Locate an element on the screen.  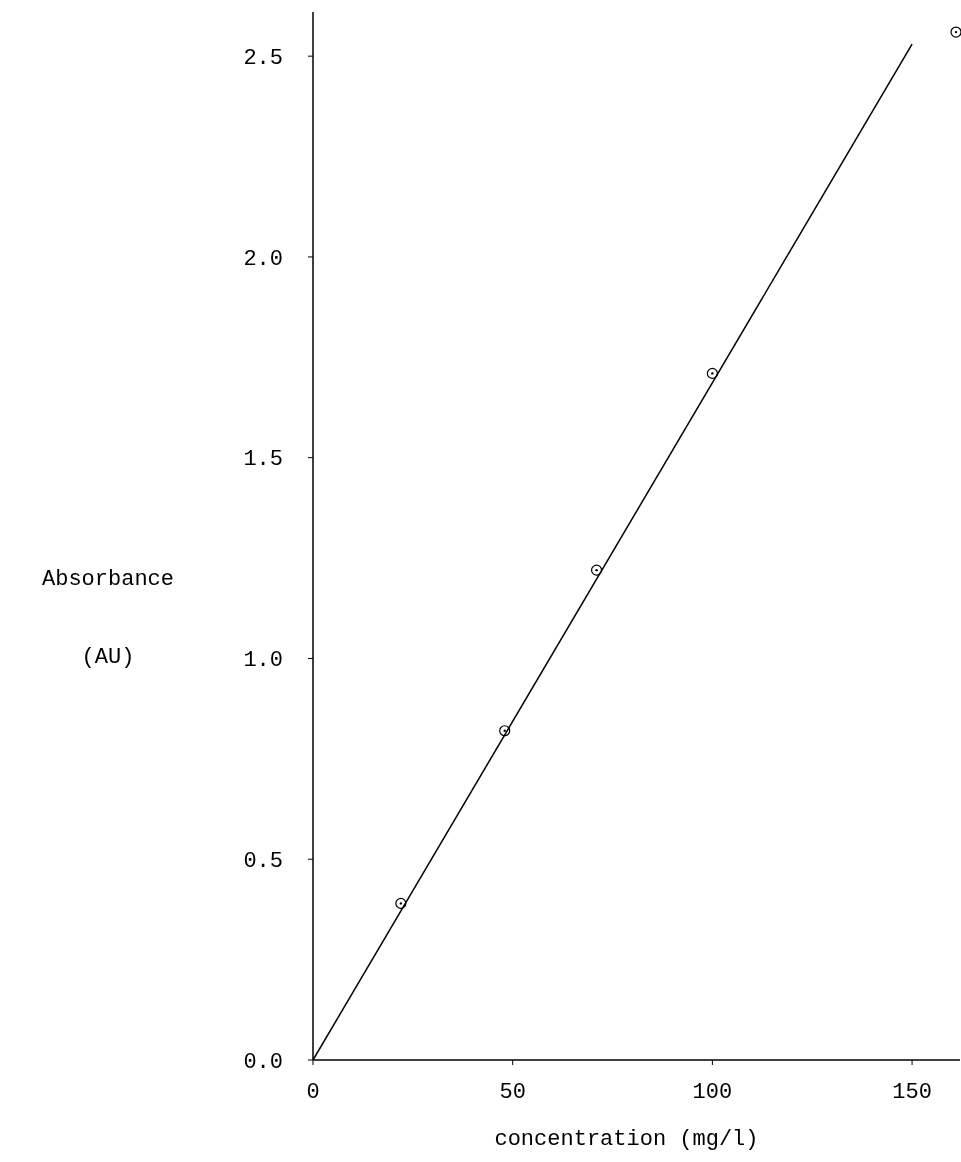
x-tick-label: 0 is located at coordinates (313, 1092).